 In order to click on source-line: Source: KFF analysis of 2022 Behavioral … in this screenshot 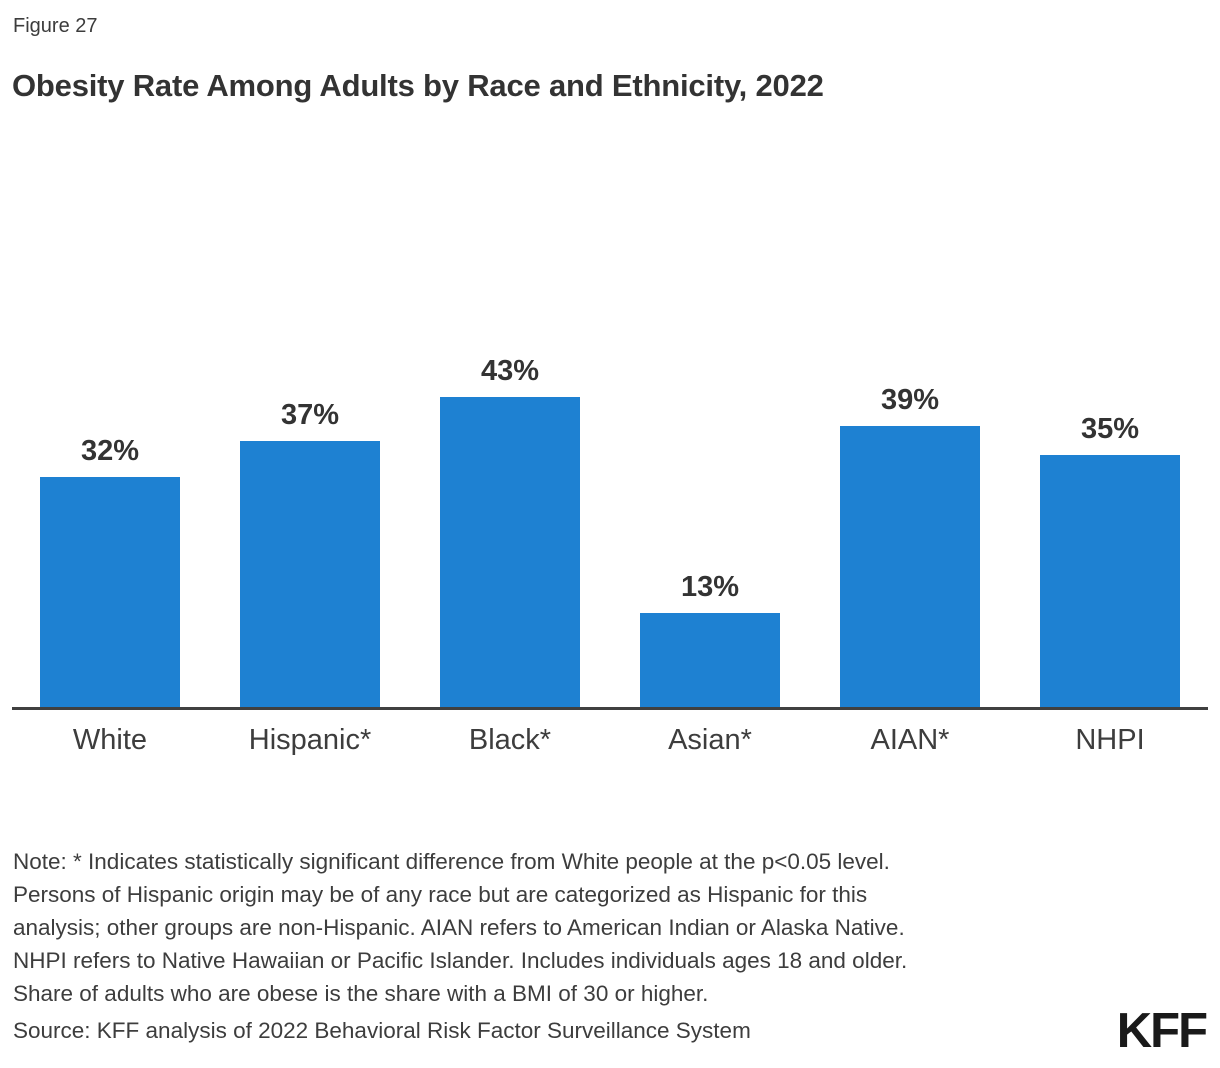, I will do `click(382, 1030)`.